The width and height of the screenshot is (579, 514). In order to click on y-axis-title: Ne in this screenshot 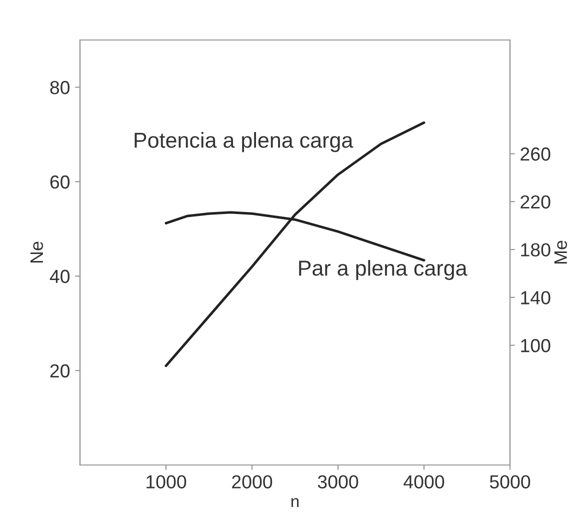, I will do `click(37, 252)`.